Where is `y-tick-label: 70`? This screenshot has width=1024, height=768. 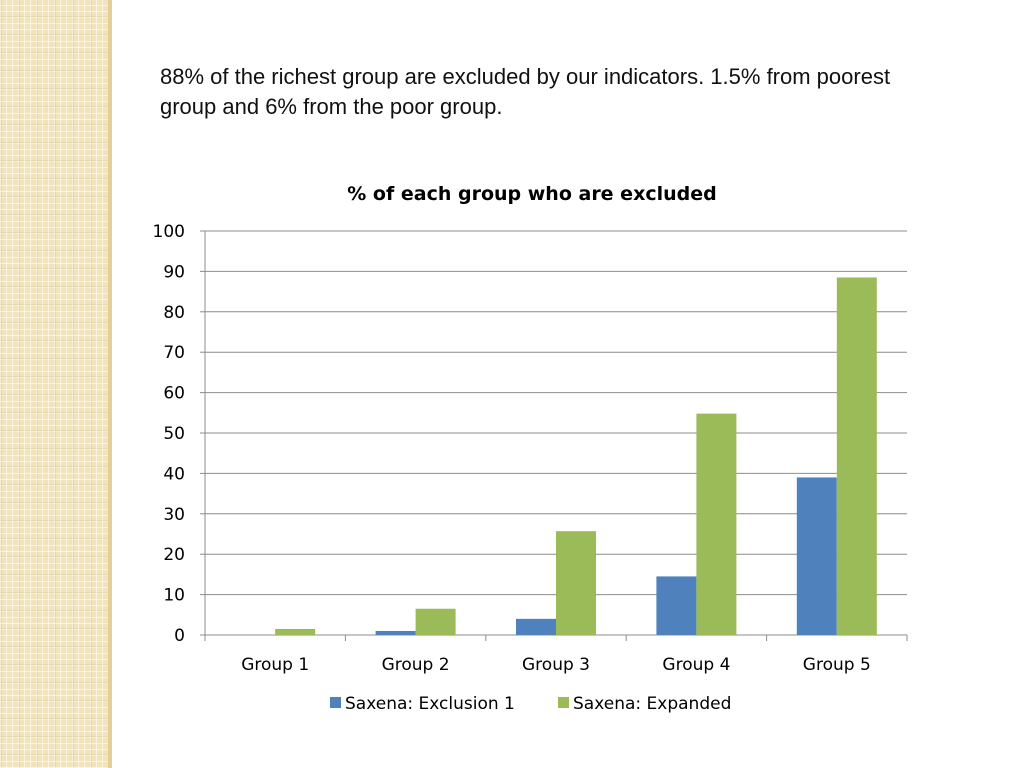
y-tick-label: 70 is located at coordinates (174, 353).